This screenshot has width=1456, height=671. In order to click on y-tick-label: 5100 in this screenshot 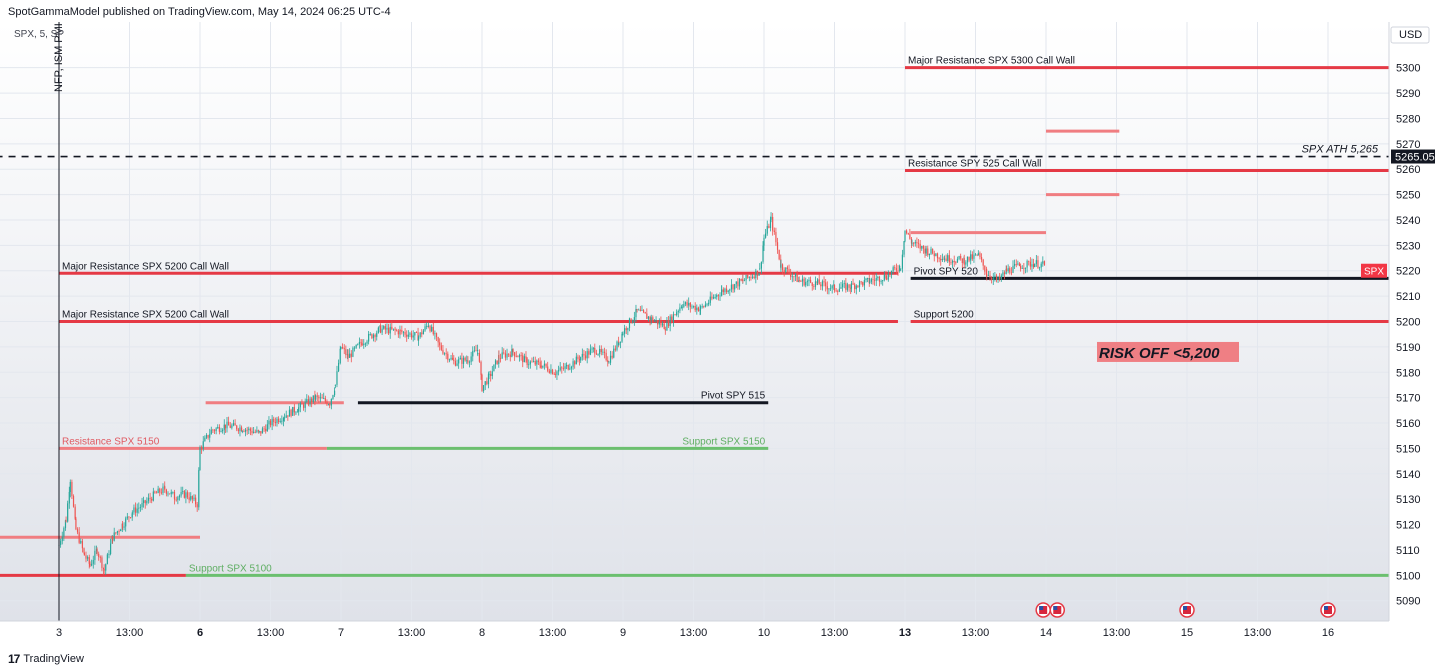, I will do `click(1408, 576)`.